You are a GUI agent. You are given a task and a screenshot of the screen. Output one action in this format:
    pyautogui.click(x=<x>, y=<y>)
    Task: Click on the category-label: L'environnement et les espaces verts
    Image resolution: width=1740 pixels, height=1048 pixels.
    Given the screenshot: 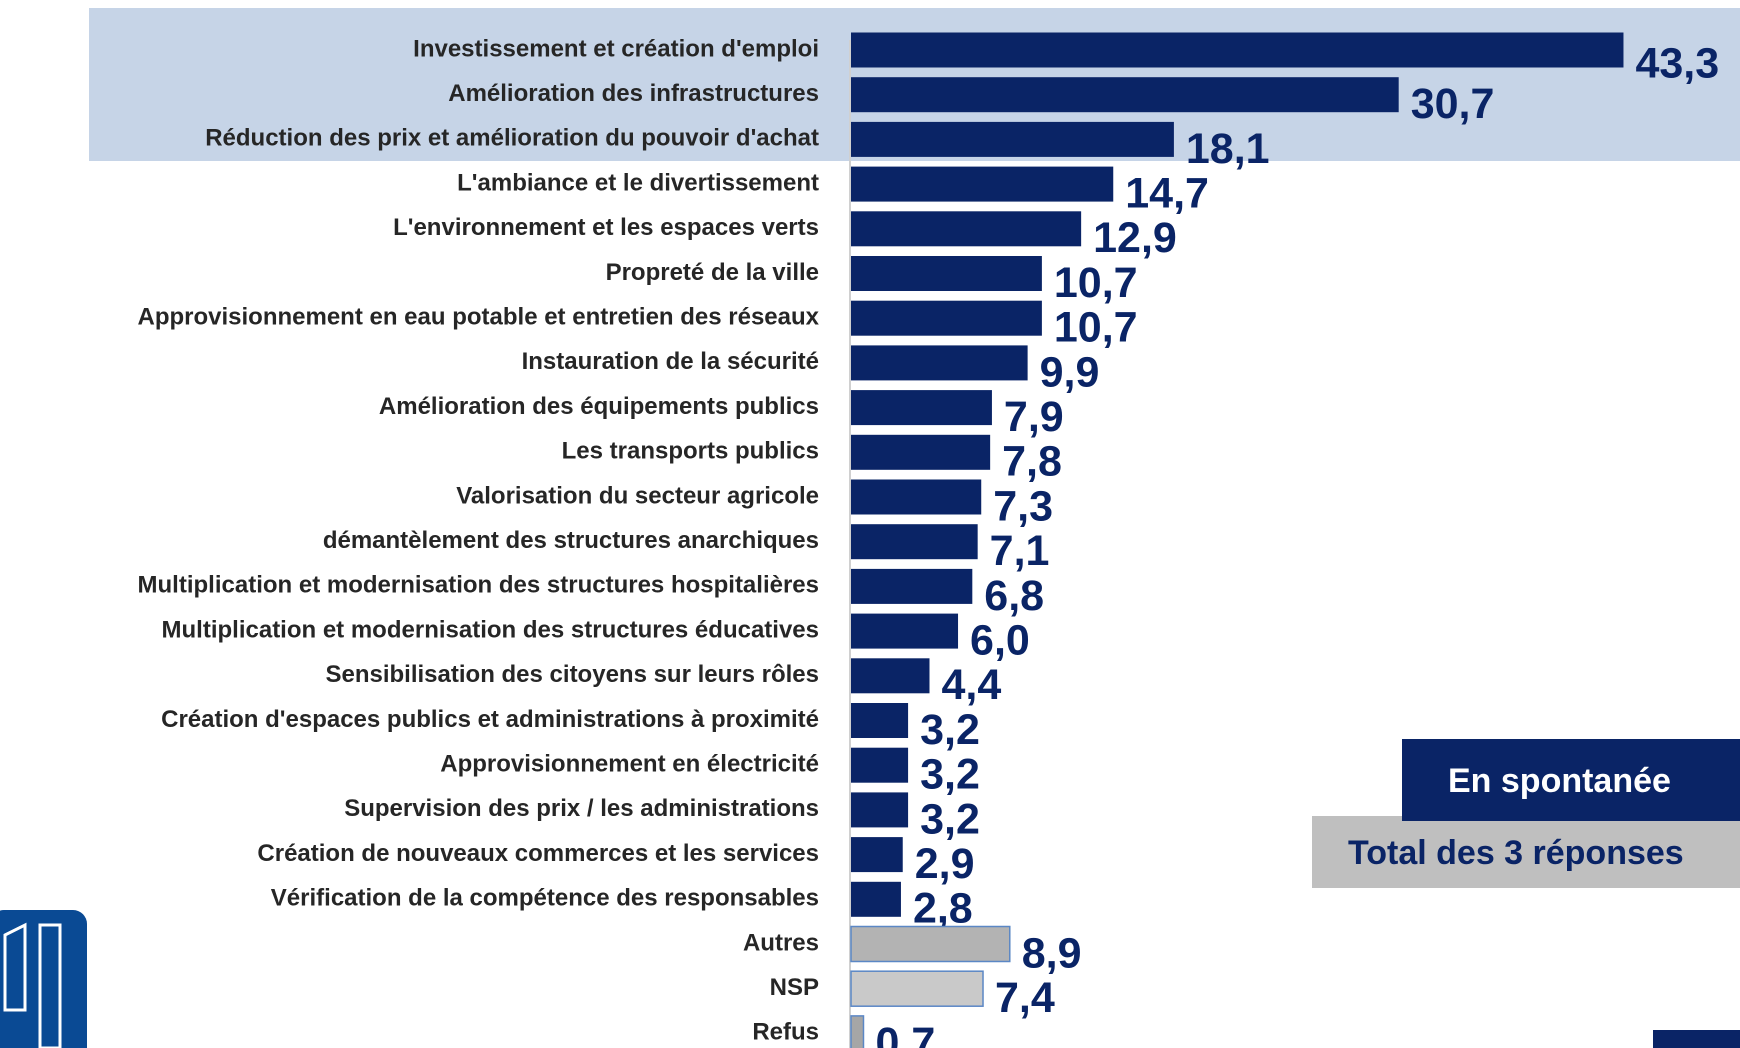 What is the action you would take?
    pyautogui.click(x=606, y=227)
    